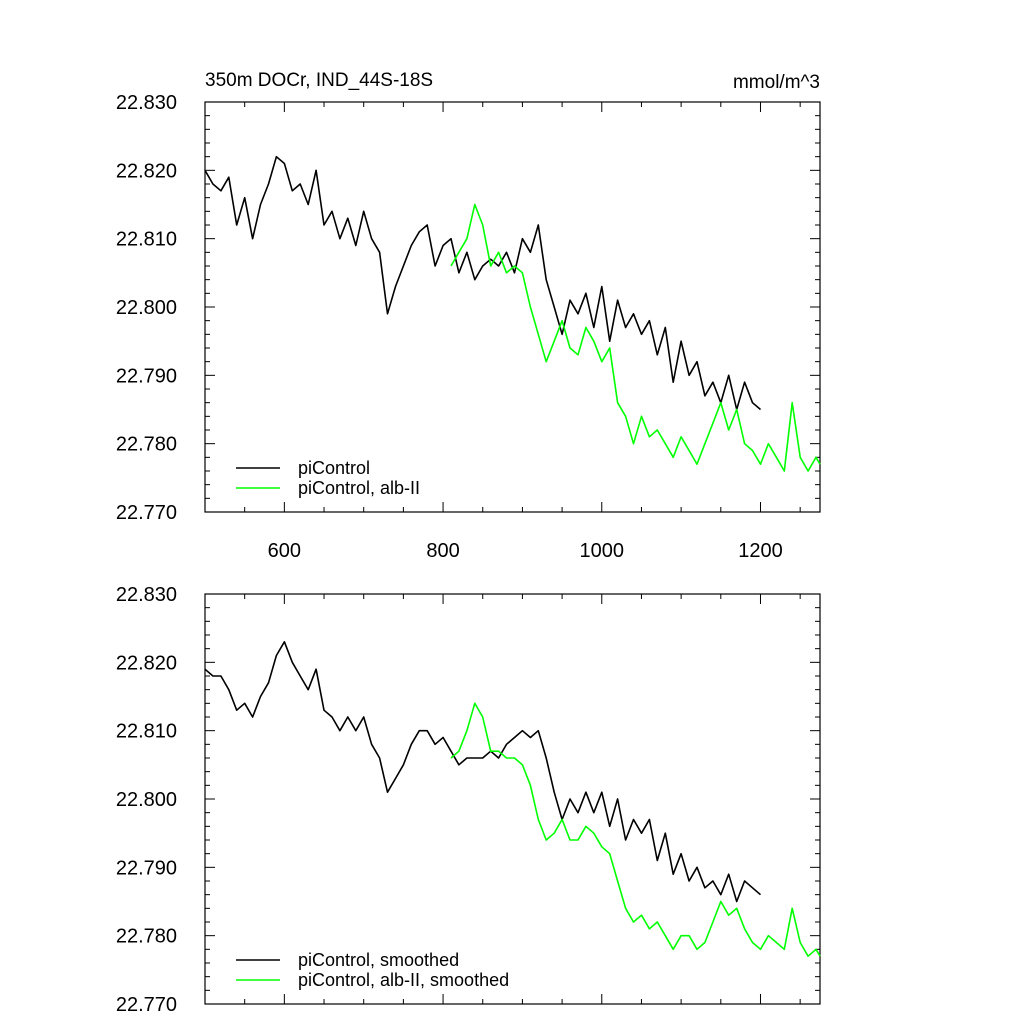 This screenshot has height=1024, width=1024. I want to click on legend-label: piControl, alb-II, so click(359, 488).